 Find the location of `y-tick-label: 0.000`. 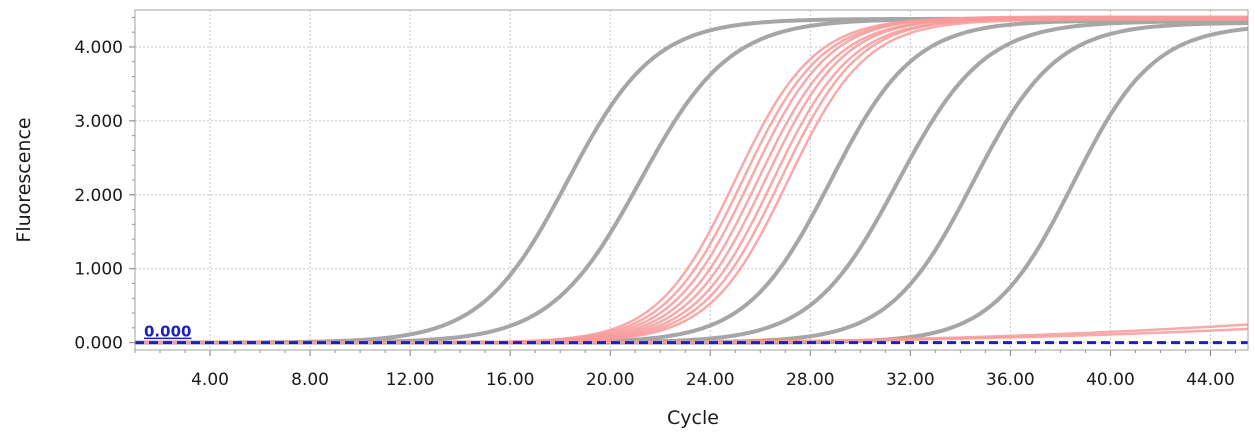

y-tick-label: 0.000 is located at coordinates (98, 344).